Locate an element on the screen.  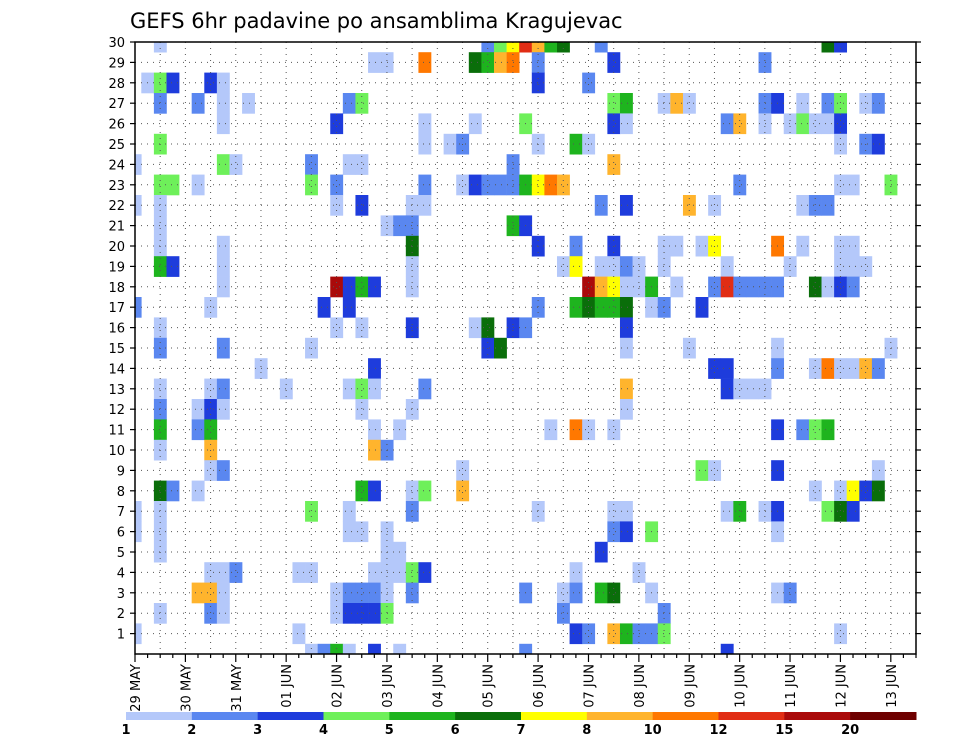
y-tick-label: 3 is located at coordinates (121, 594).